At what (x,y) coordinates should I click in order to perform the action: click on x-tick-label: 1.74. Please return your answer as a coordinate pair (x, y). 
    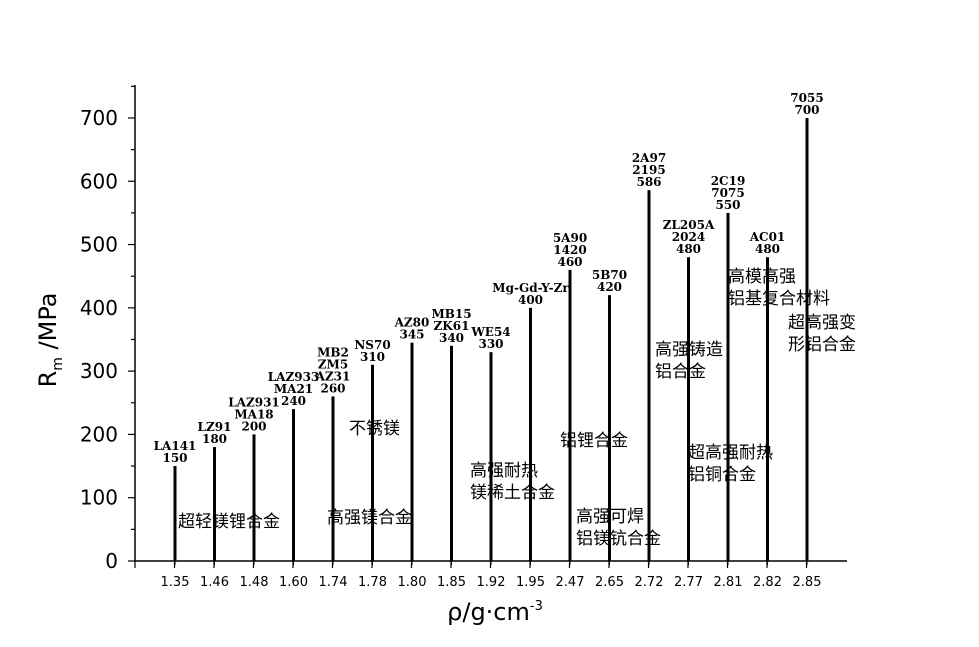
    Looking at the image, I should click on (333, 582).